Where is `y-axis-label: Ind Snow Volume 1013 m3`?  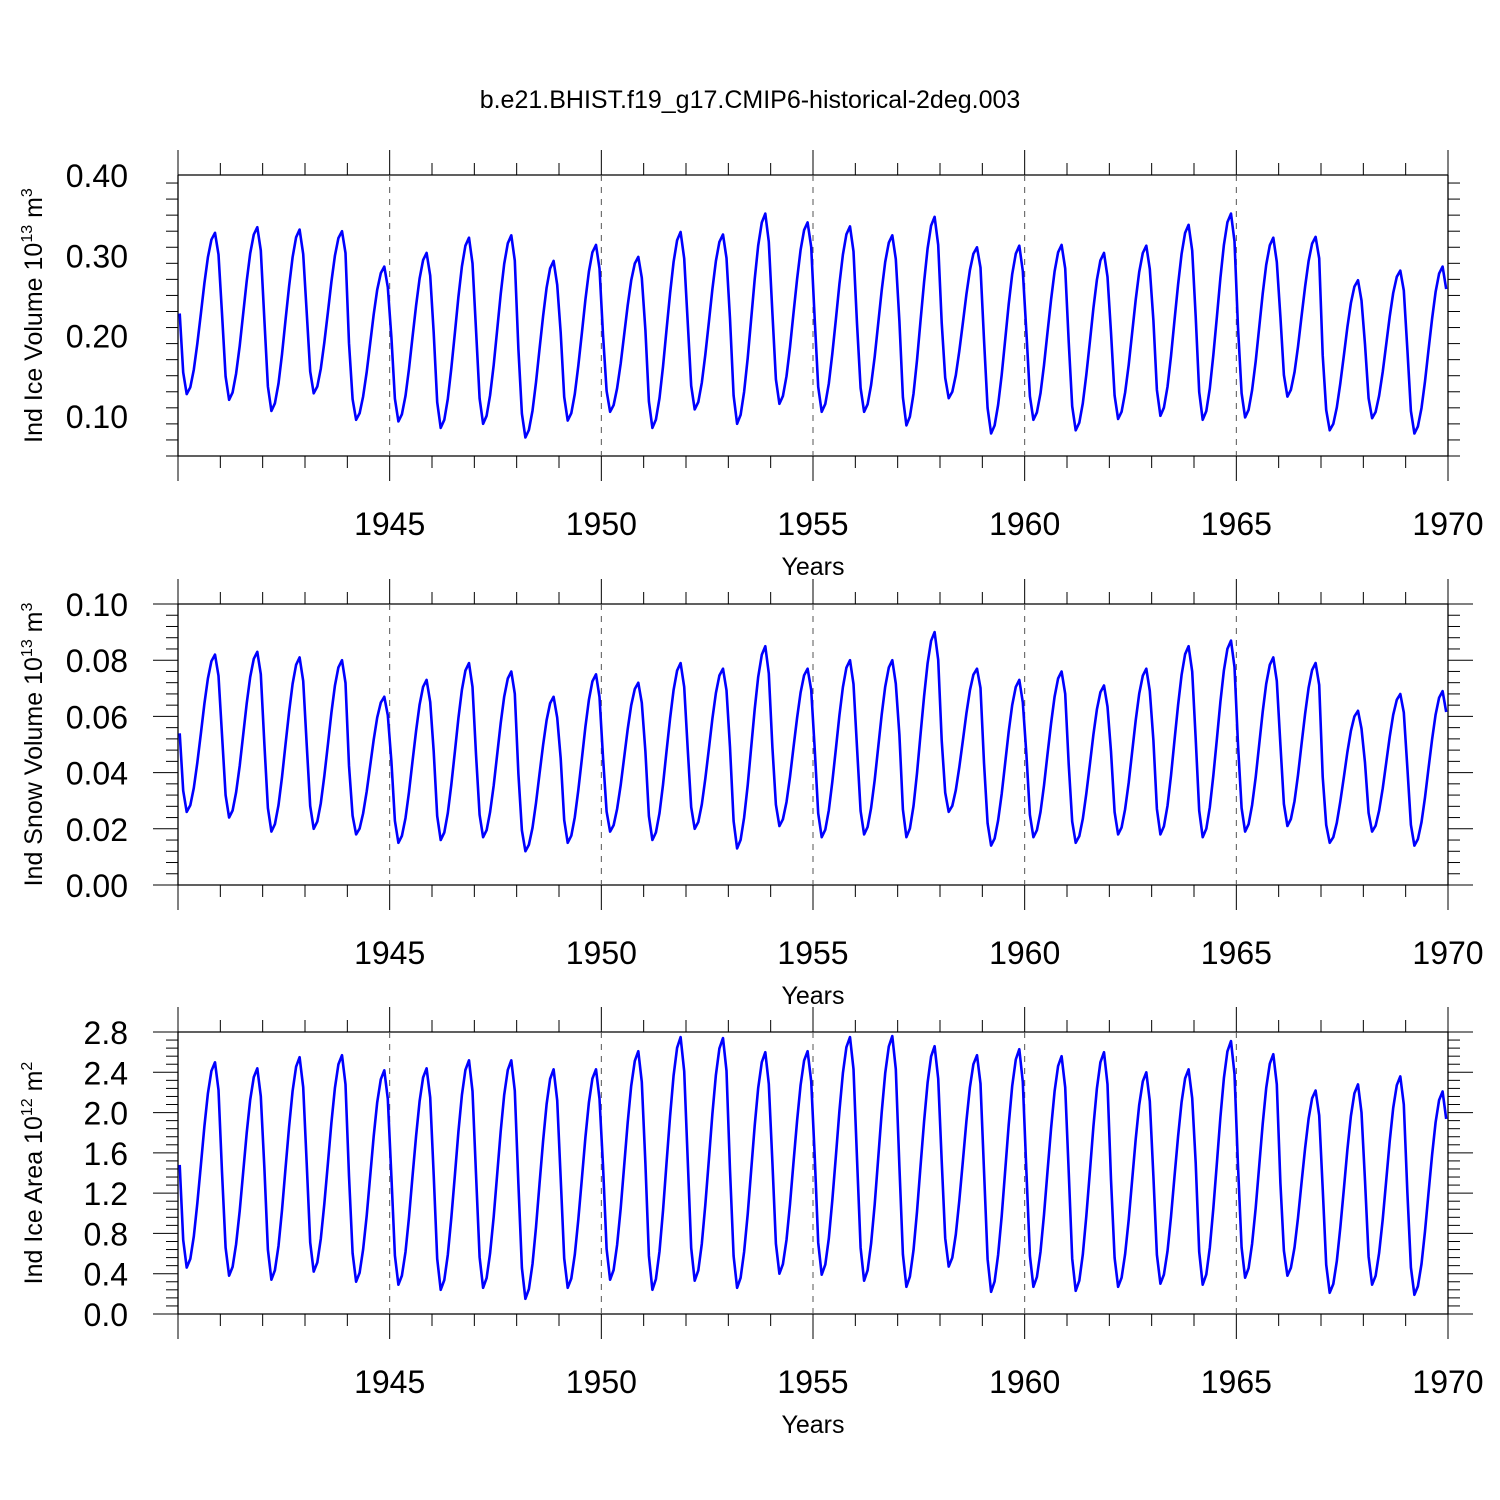 y-axis-label: Ind Snow Volume 1013 m3 is located at coordinates (33, 745).